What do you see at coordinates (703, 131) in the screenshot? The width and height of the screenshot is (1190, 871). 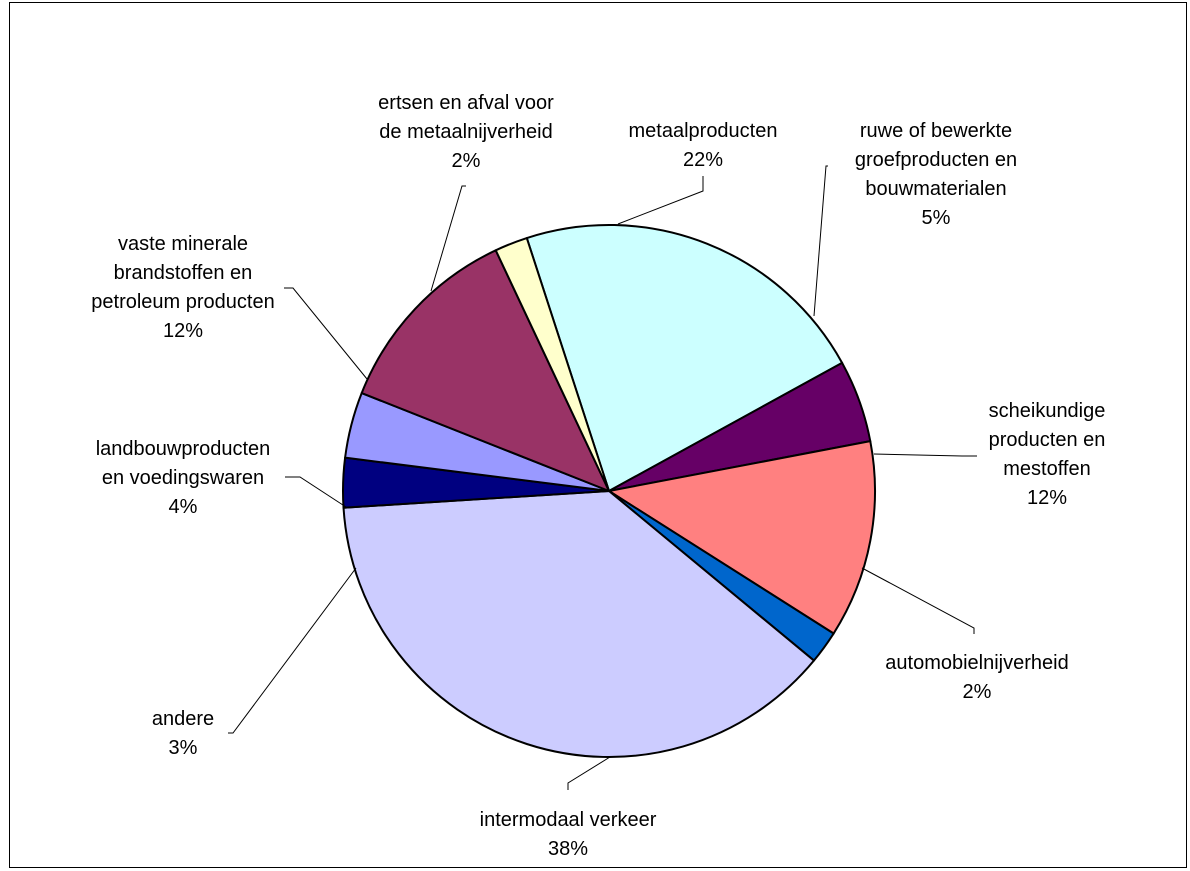 I see `slice-label-line: metaalproducten` at bounding box center [703, 131].